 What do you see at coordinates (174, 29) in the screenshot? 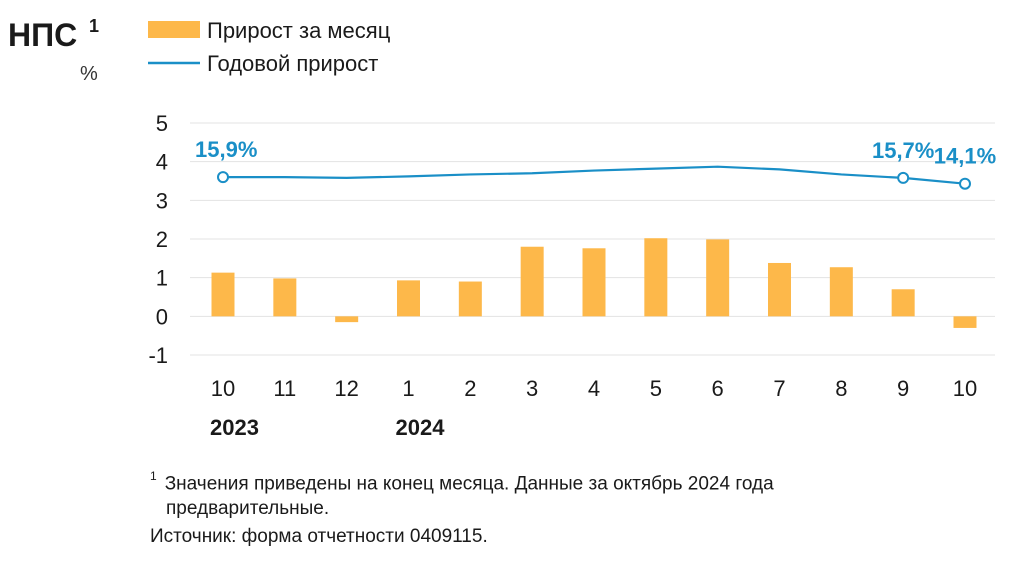
I see `legend-bar-swatch` at bounding box center [174, 29].